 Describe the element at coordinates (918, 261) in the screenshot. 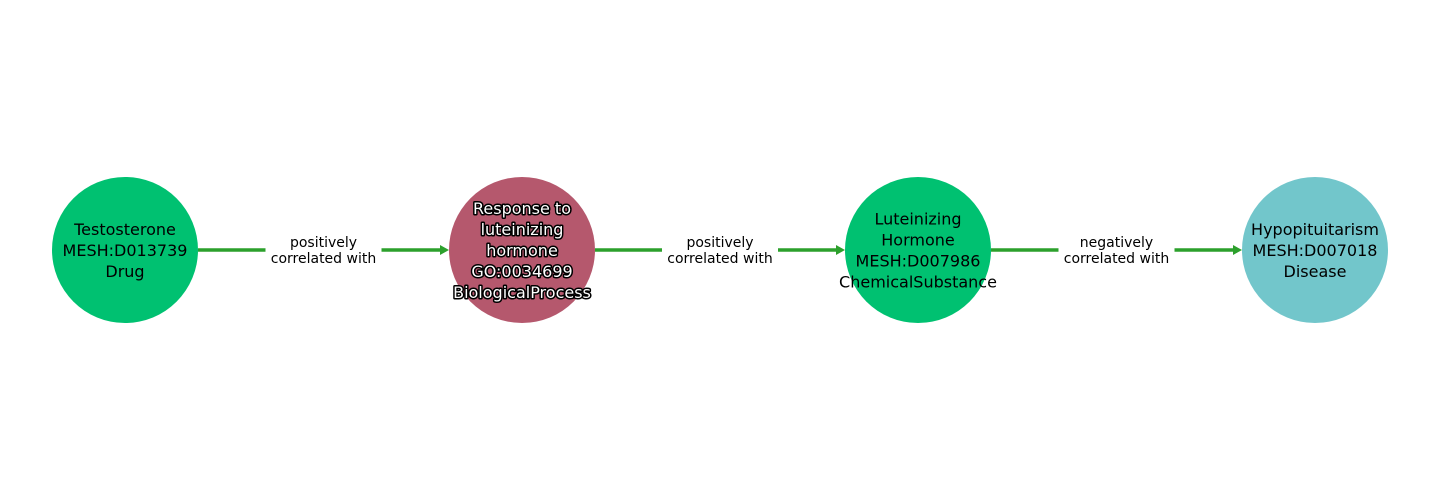

I see `node-label-line: MESH:D007986` at that location.